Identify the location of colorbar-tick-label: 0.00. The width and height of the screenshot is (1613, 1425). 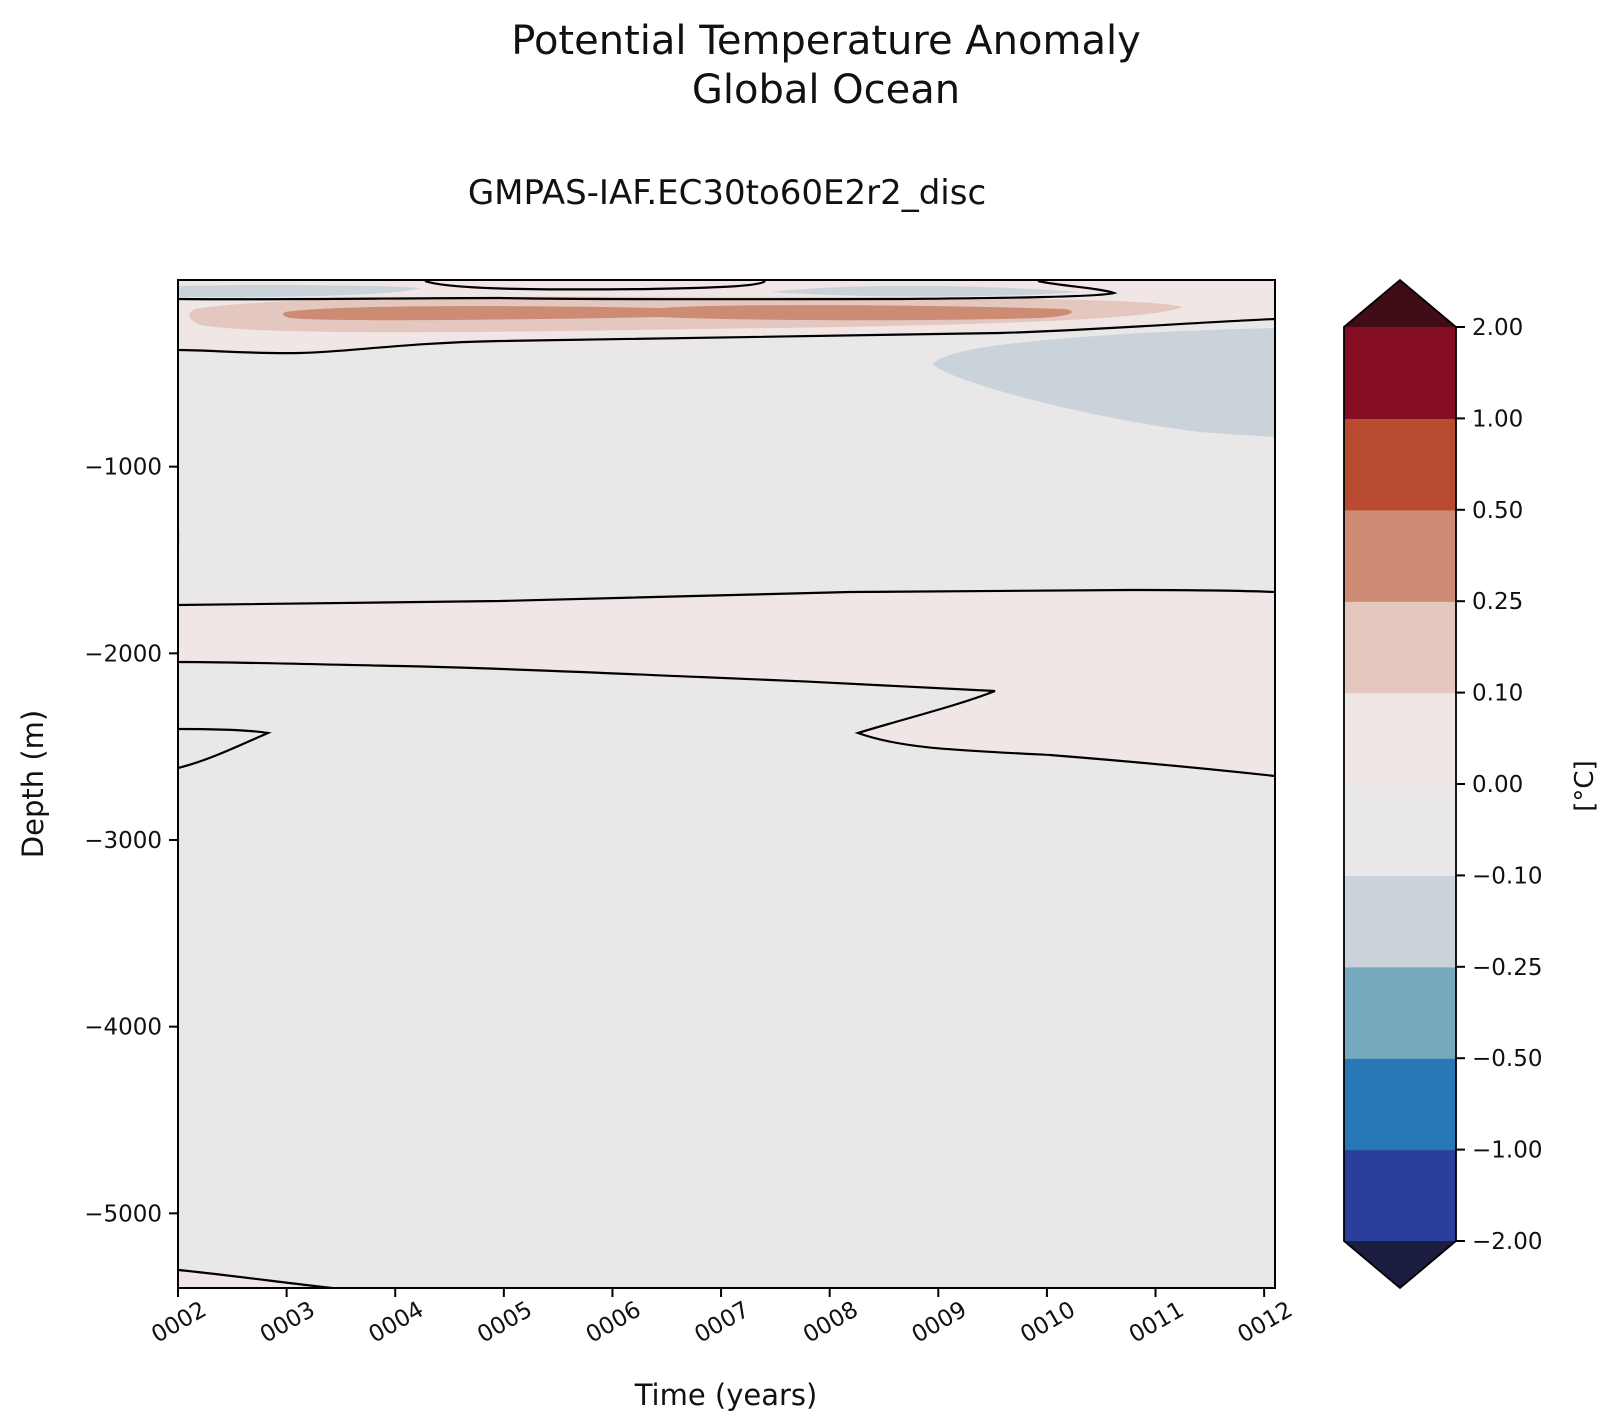
(1497, 785).